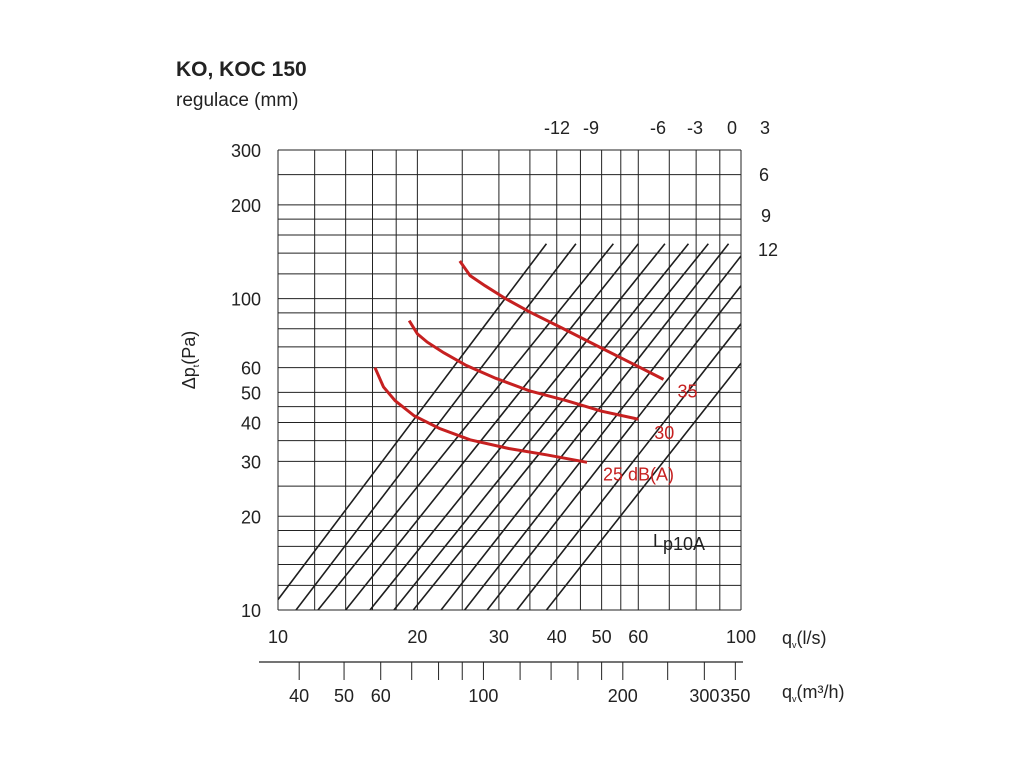 The image size is (1024, 768). I want to click on curve-label-2: 35, so click(687, 391).